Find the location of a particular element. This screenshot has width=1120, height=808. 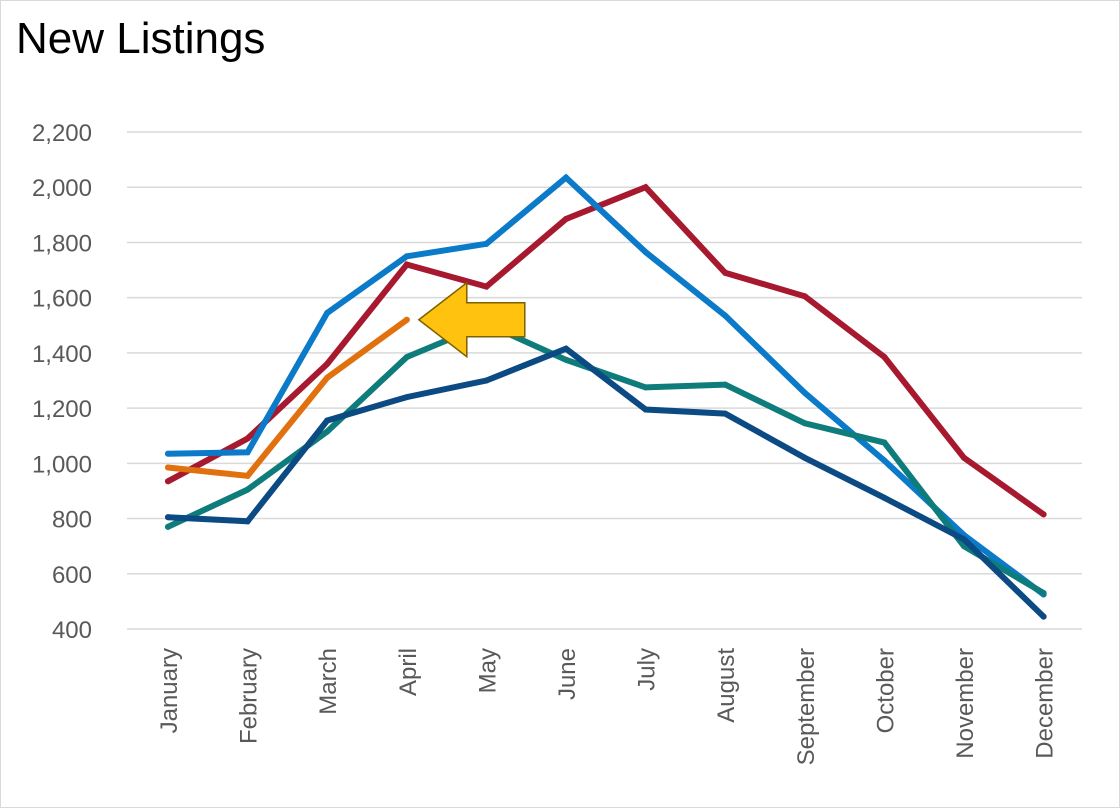

y-tick-label: 1,400 is located at coordinates (62, 354).